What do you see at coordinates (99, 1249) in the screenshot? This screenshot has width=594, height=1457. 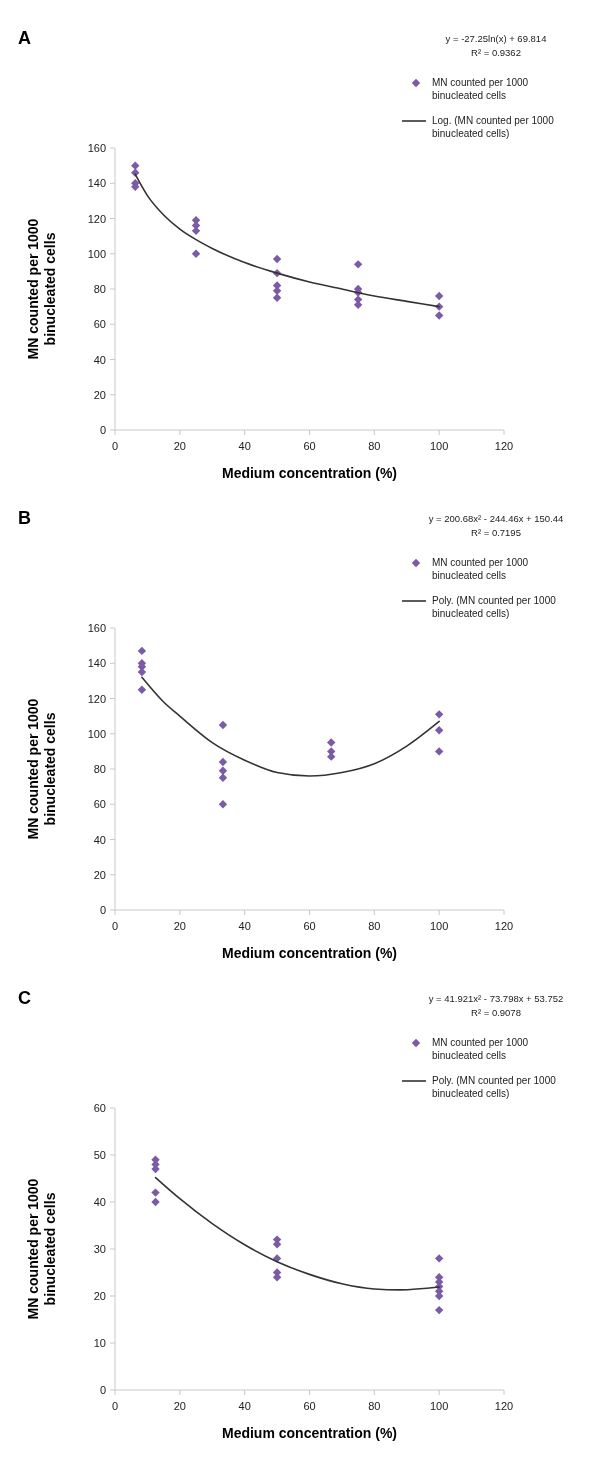 I see `y-tick-label: 30` at bounding box center [99, 1249].